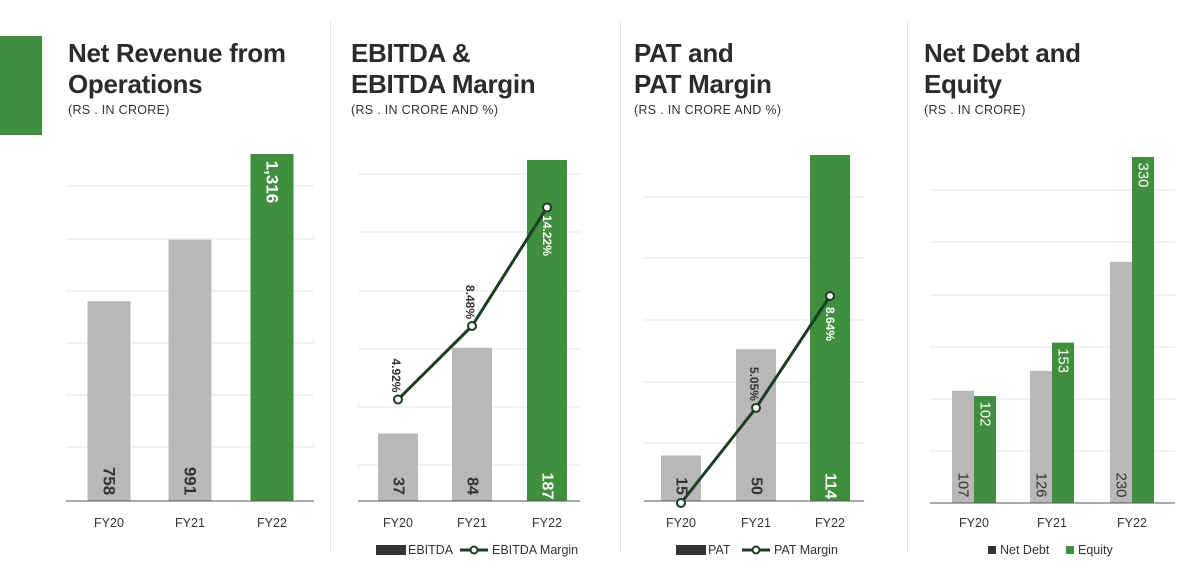 The image size is (1186, 573). I want to click on ebitda-margin-label: 14.22%, so click(547, 235).